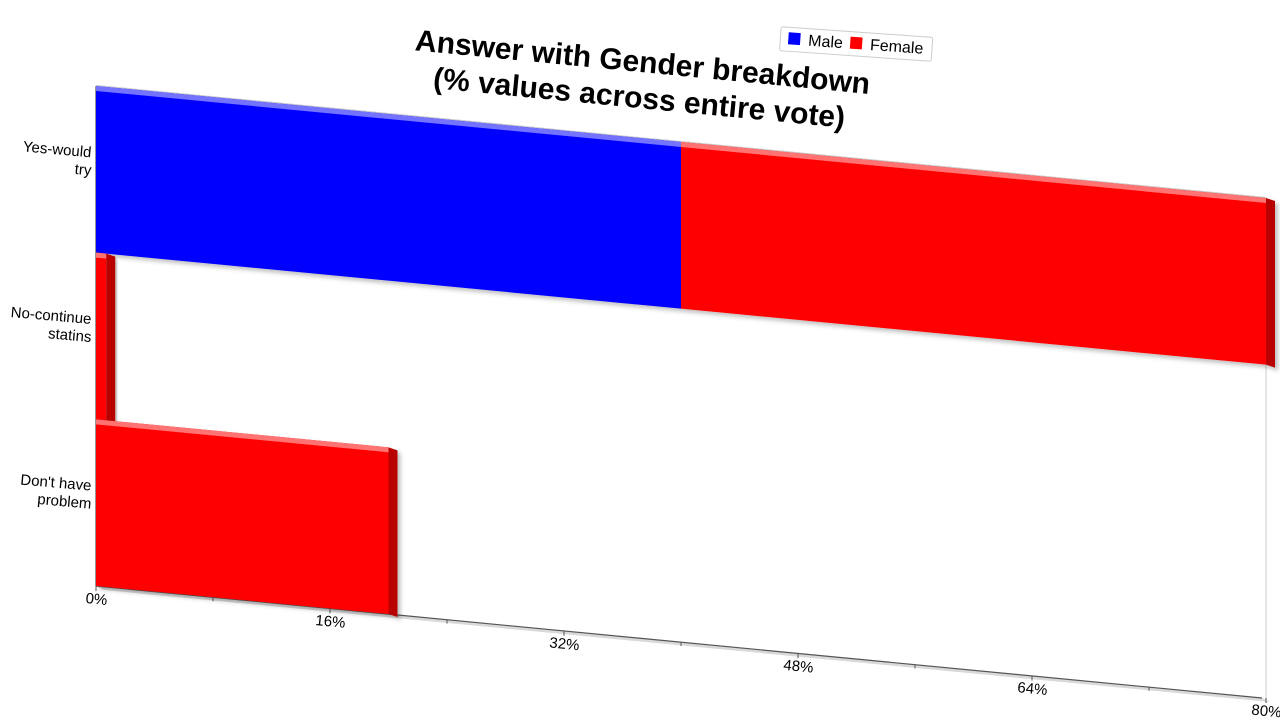 Image resolution: width=1280 pixels, height=720 pixels. What do you see at coordinates (679, 642) in the screenshot?
I see `x-axis-line` at bounding box center [679, 642].